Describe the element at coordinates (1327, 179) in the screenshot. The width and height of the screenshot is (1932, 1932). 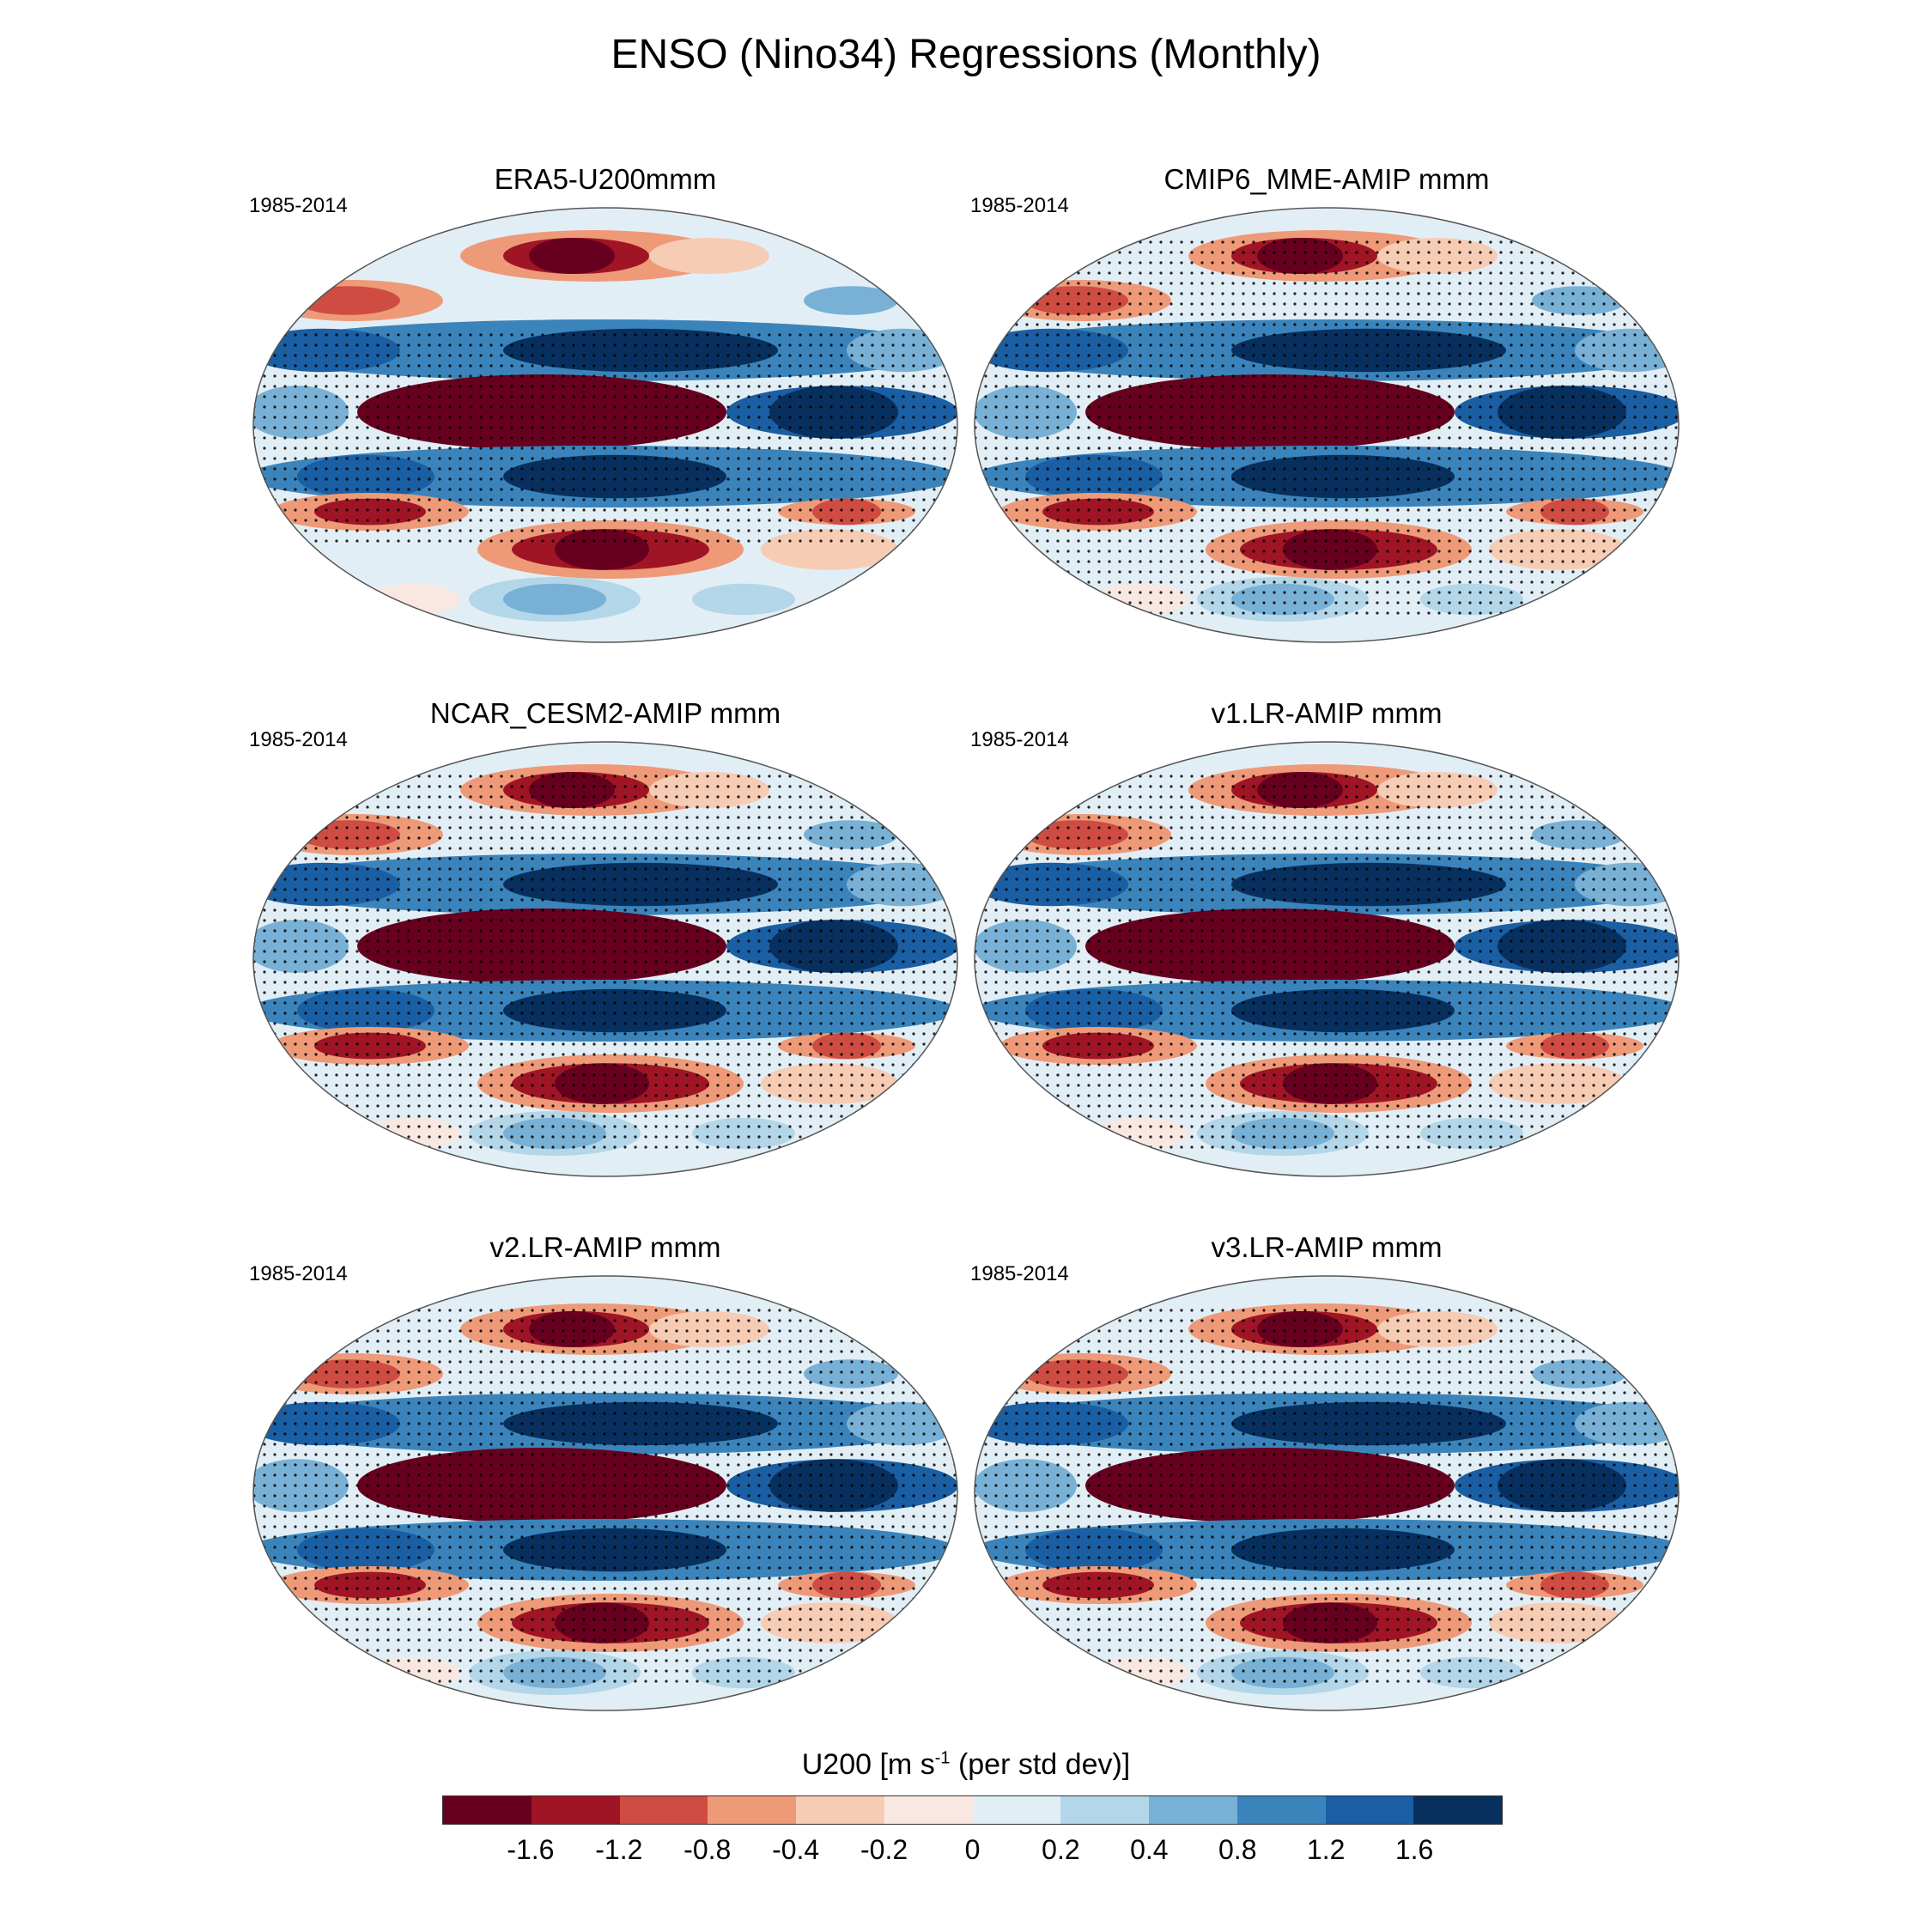
I see `panel-title: CMIP6_MME-AMIP mmm` at that location.